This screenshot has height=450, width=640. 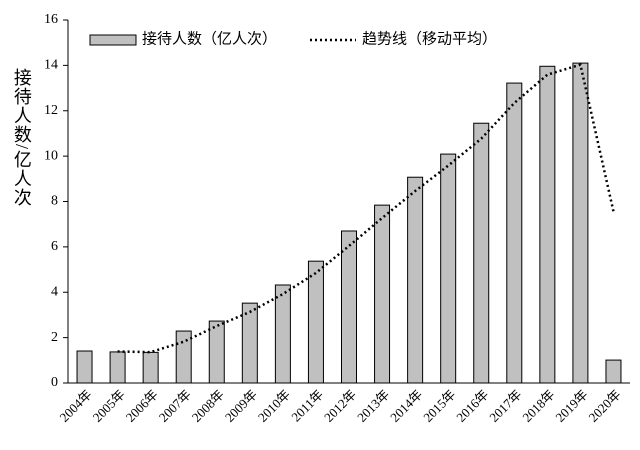 I want to click on y-axis-label: 接待人数/亿人次, so click(x=22, y=137).